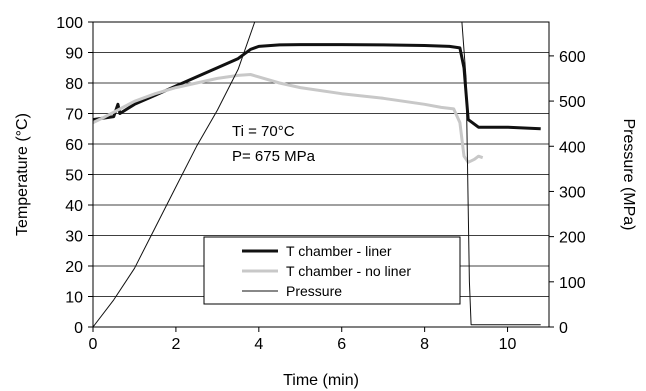  I want to click on annotation-initial-temp: Ti = 70°C, so click(263, 131).